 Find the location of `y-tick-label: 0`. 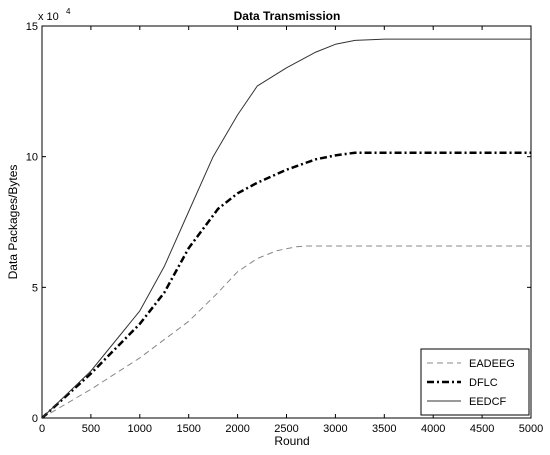

y-tick-label: 0 is located at coordinates (35, 419).